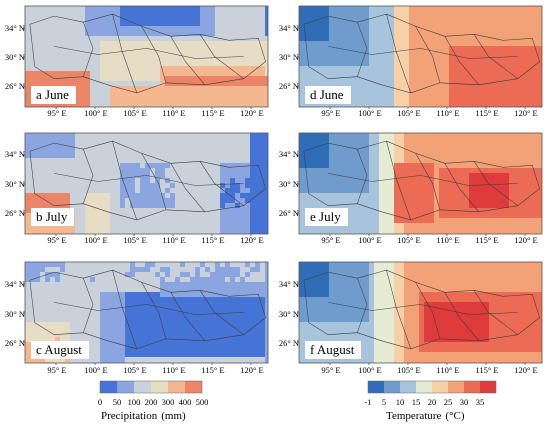  What do you see at coordinates (400, 402) in the screenshot?
I see `temp-tick-10: 10` at bounding box center [400, 402].